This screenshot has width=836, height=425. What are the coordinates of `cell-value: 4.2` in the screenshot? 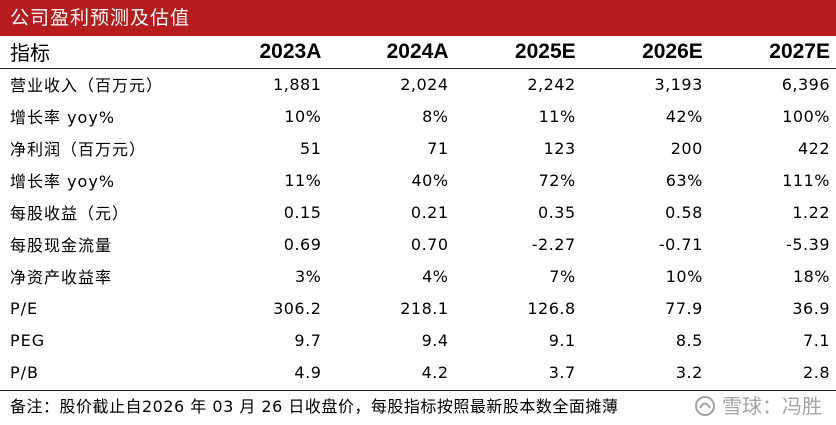 It's located at (435, 372).